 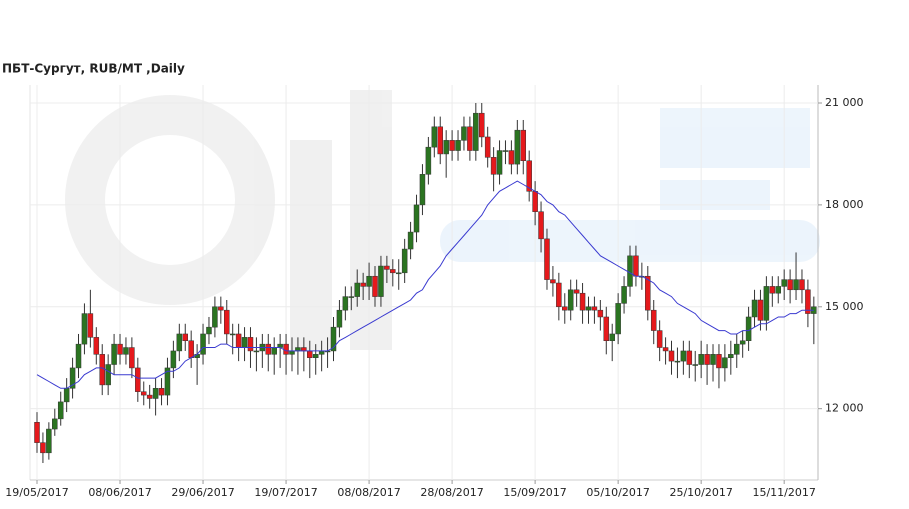 What do you see at coordinates (617, 492) in the screenshot?
I see `x-tick-label: 05/10/2017` at bounding box center [617, 492].